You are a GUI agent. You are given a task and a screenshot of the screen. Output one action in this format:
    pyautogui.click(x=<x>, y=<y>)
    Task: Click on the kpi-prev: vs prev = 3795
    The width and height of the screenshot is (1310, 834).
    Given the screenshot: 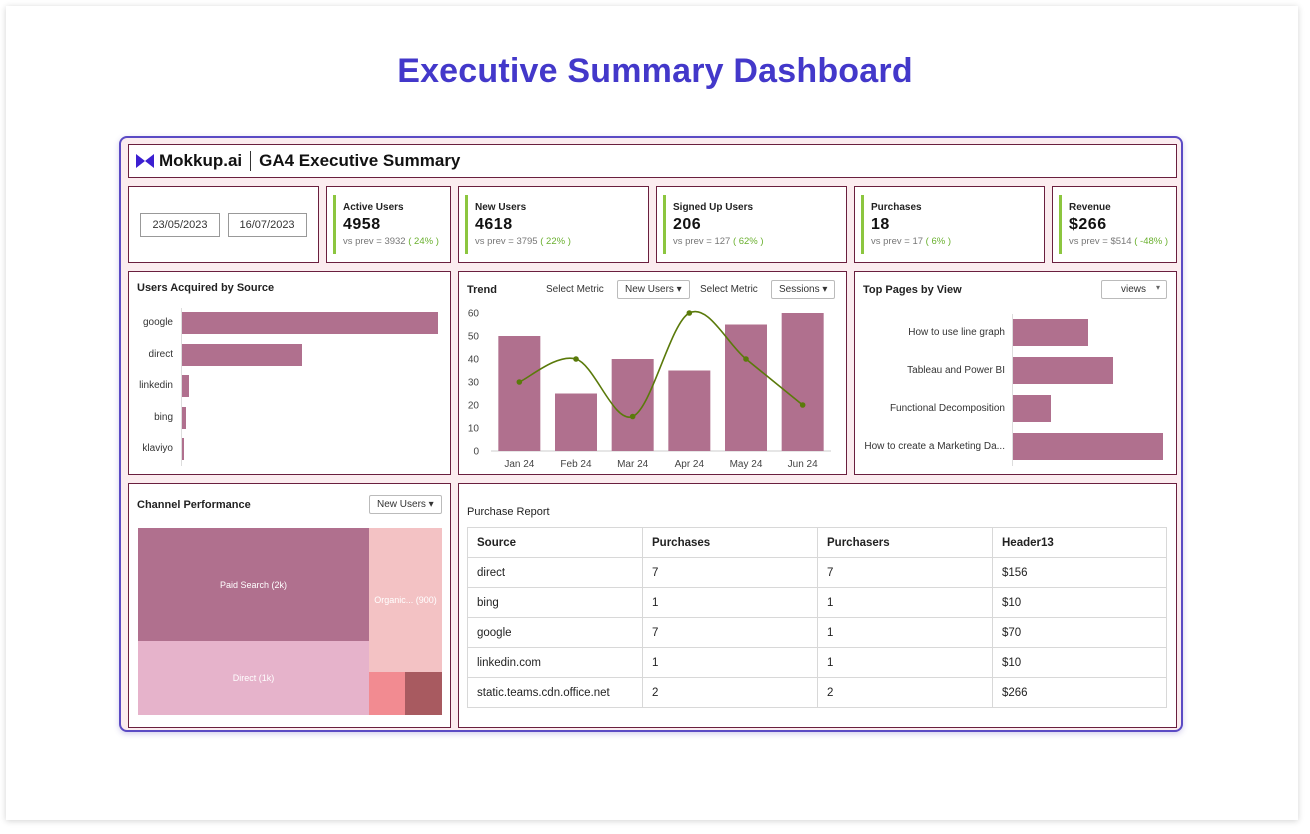 What is the action you would take?
    pyautogui.click(x=506, y=241)
    